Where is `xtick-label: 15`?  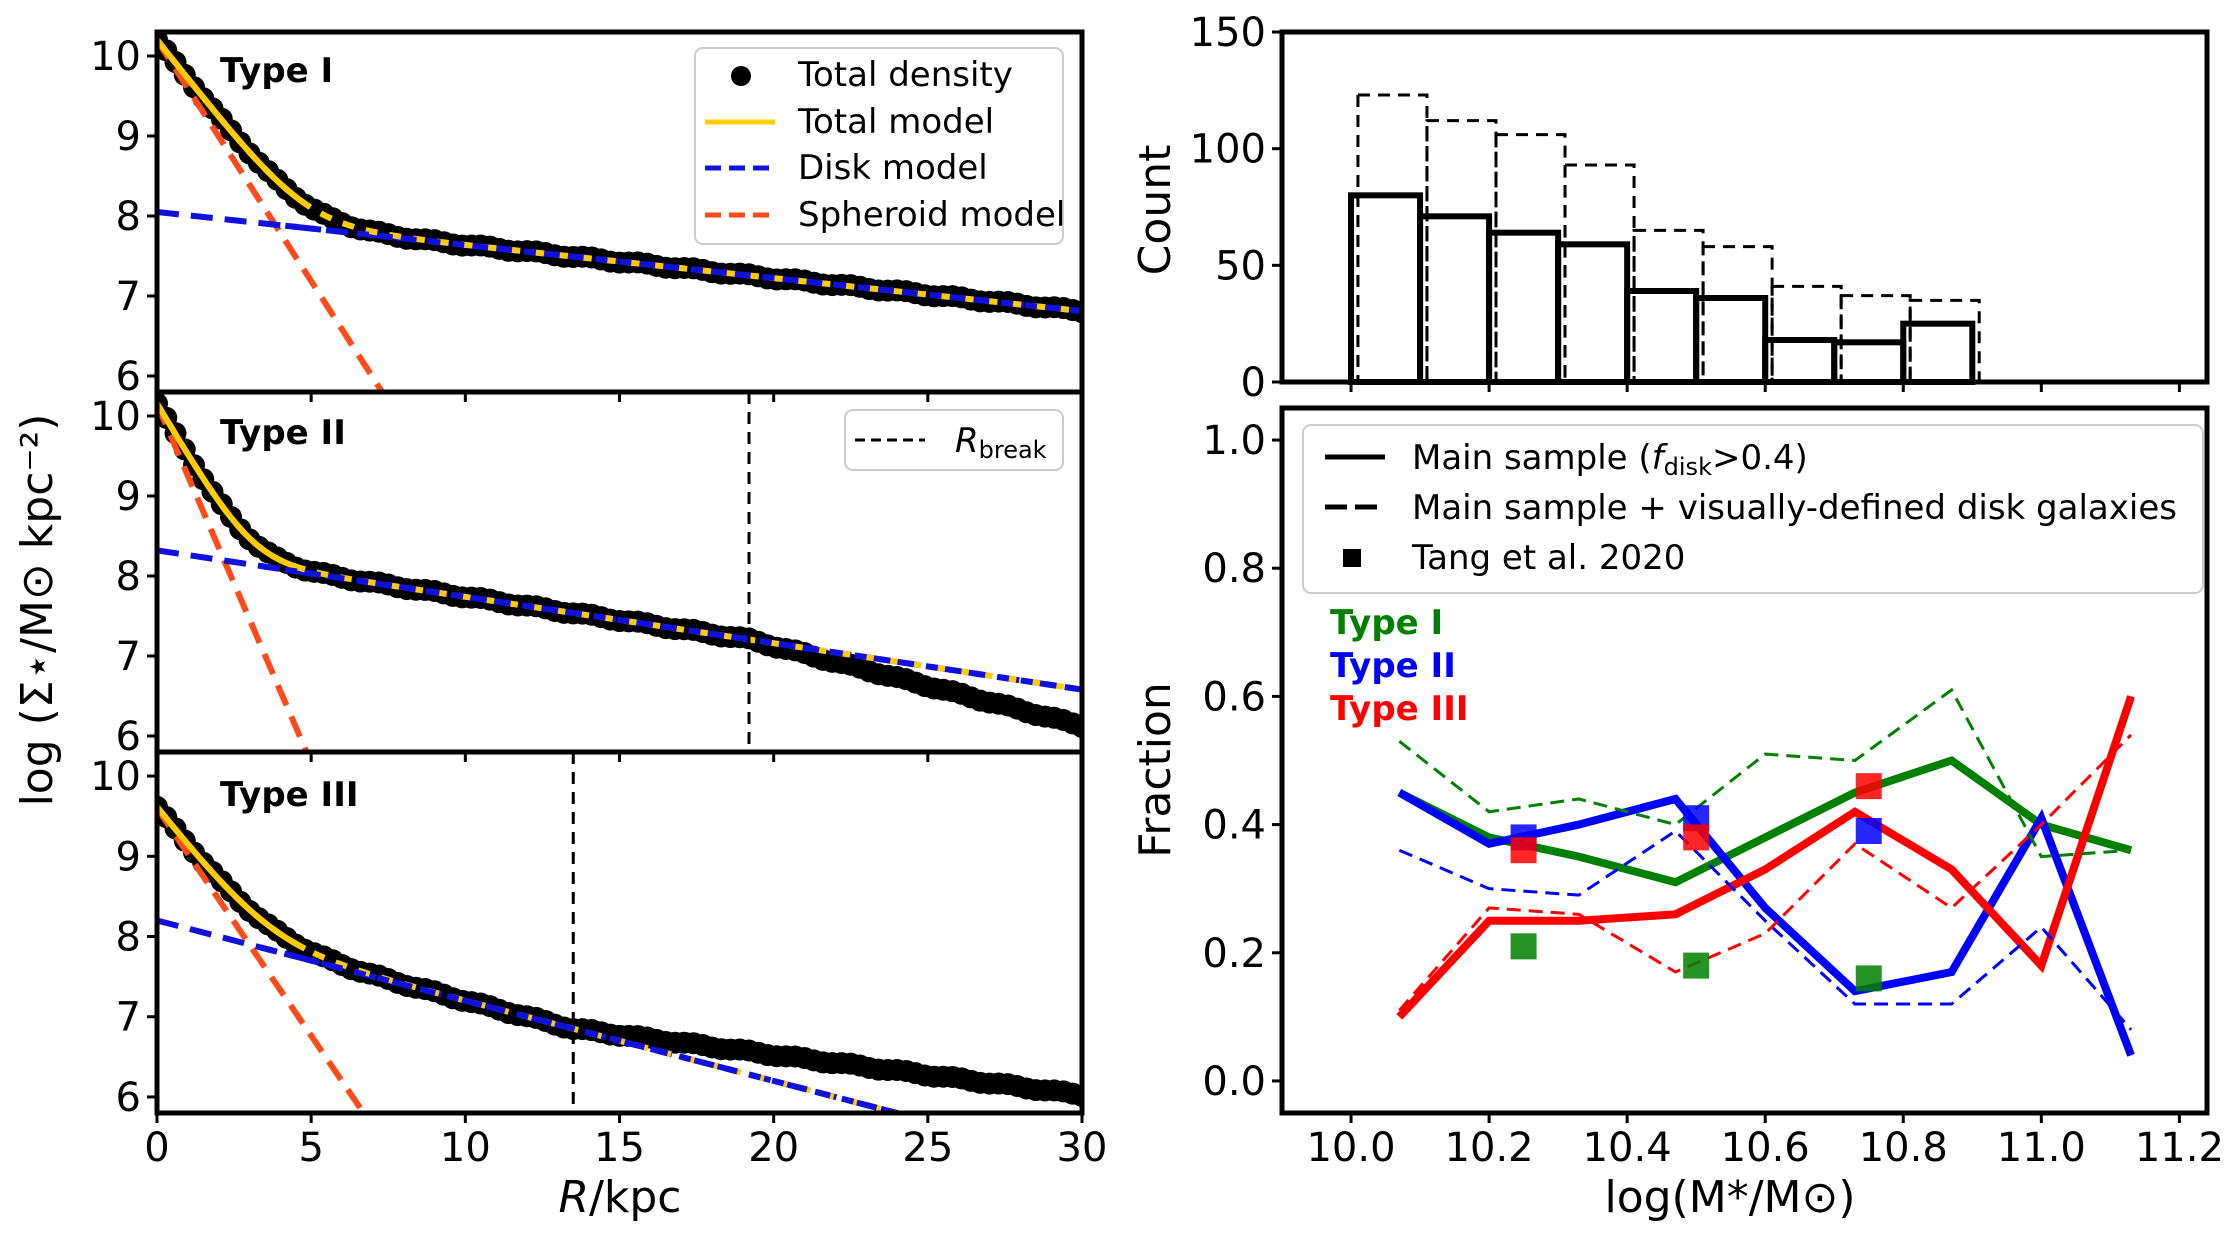
xtick-label: 15 is located at coordinates (619, 1148).